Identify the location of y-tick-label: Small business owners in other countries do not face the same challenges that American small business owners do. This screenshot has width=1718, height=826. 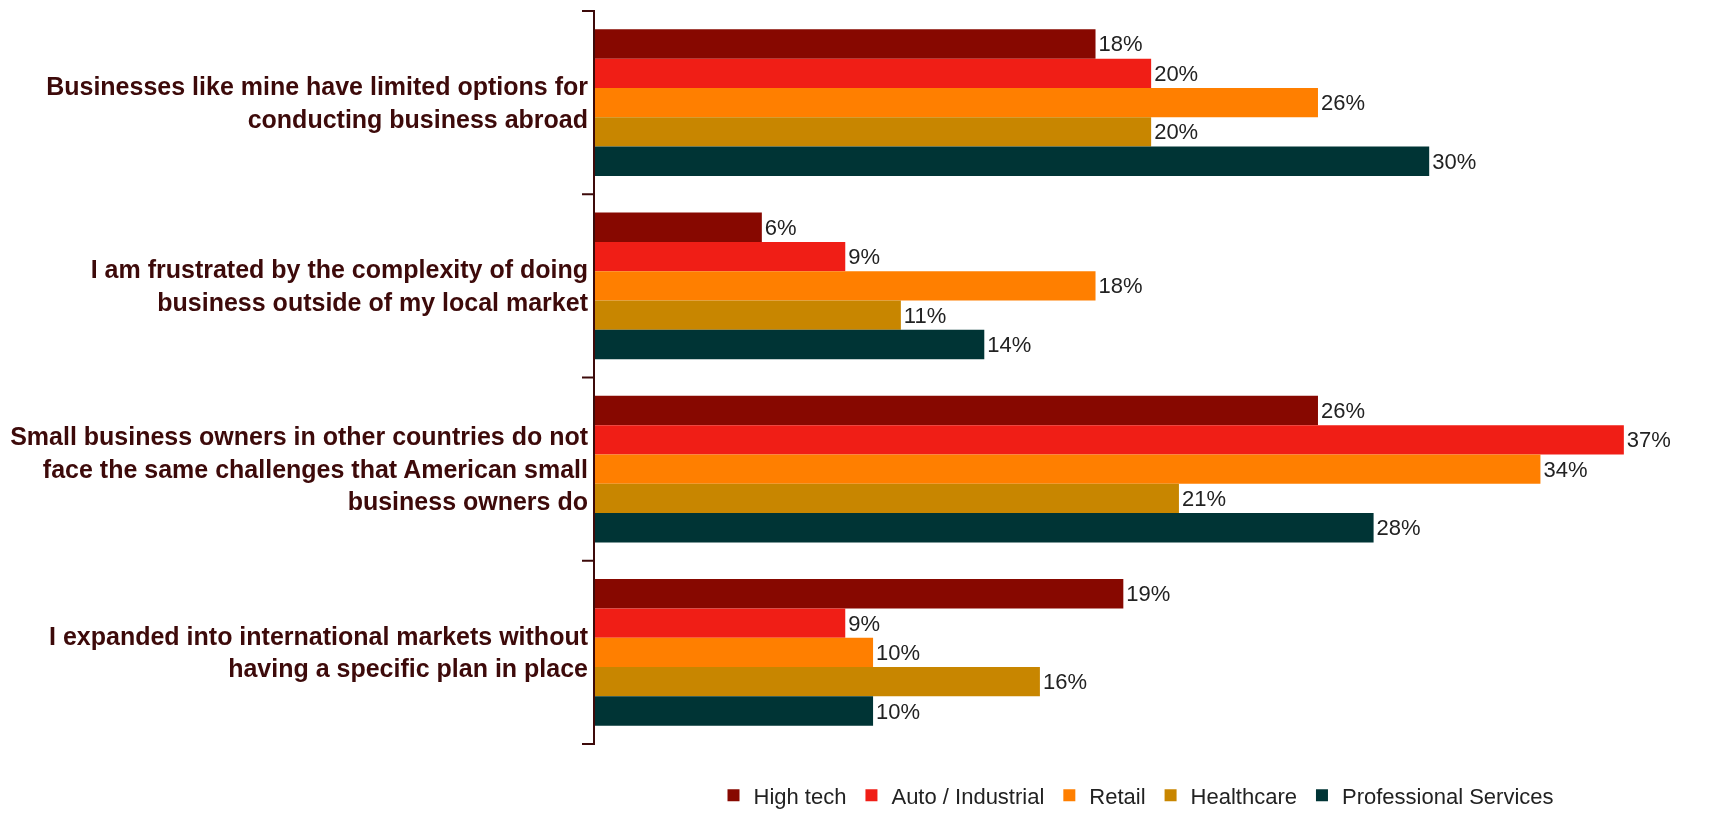
(299, 469).